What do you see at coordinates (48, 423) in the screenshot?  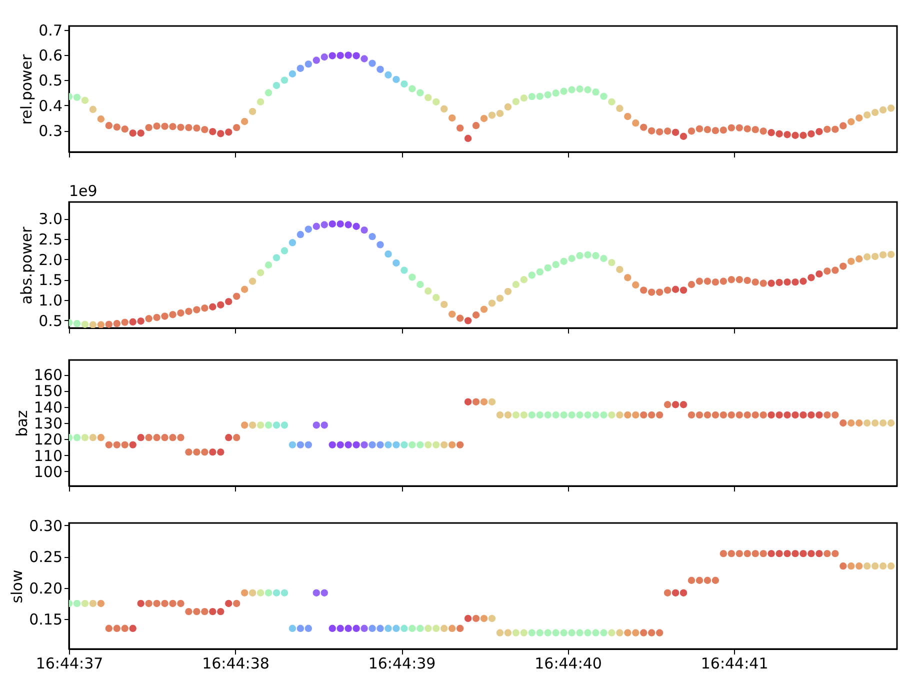 I see `y-tick-label: 130` at bounding box center [48, 423].